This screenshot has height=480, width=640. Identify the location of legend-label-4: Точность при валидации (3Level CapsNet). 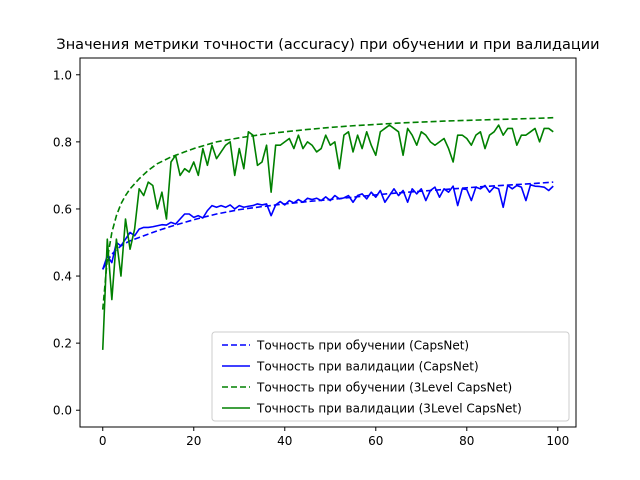
(389, 409).